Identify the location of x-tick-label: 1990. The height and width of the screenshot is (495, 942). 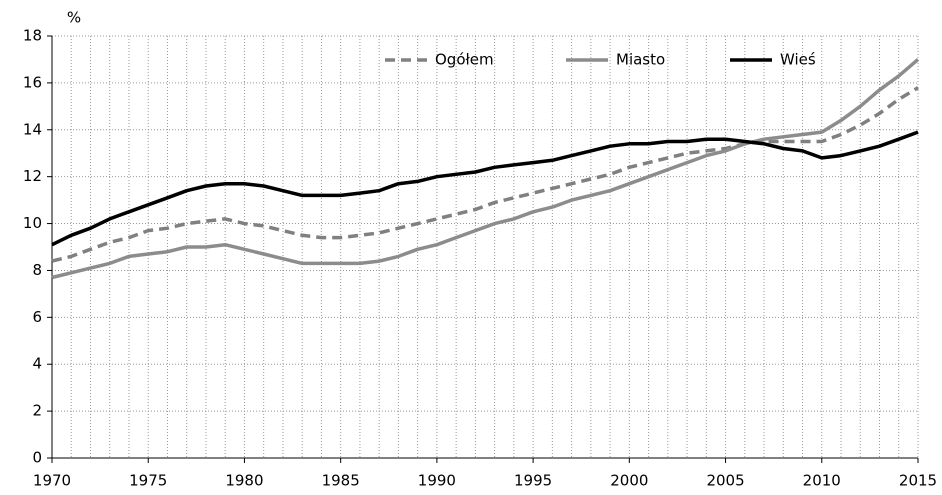
(437, 481).